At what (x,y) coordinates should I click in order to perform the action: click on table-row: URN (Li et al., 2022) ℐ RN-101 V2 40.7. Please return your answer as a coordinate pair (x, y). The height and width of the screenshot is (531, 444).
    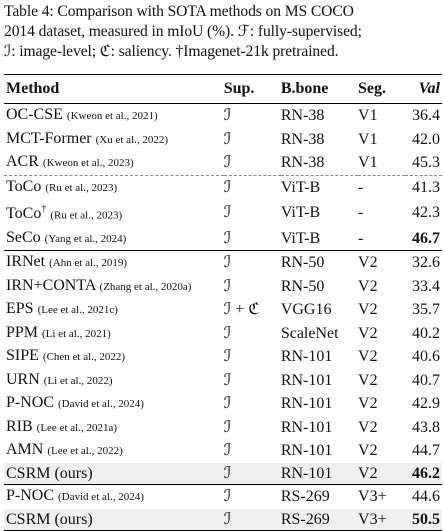
    Looking at the image, I should click on (223, 381).